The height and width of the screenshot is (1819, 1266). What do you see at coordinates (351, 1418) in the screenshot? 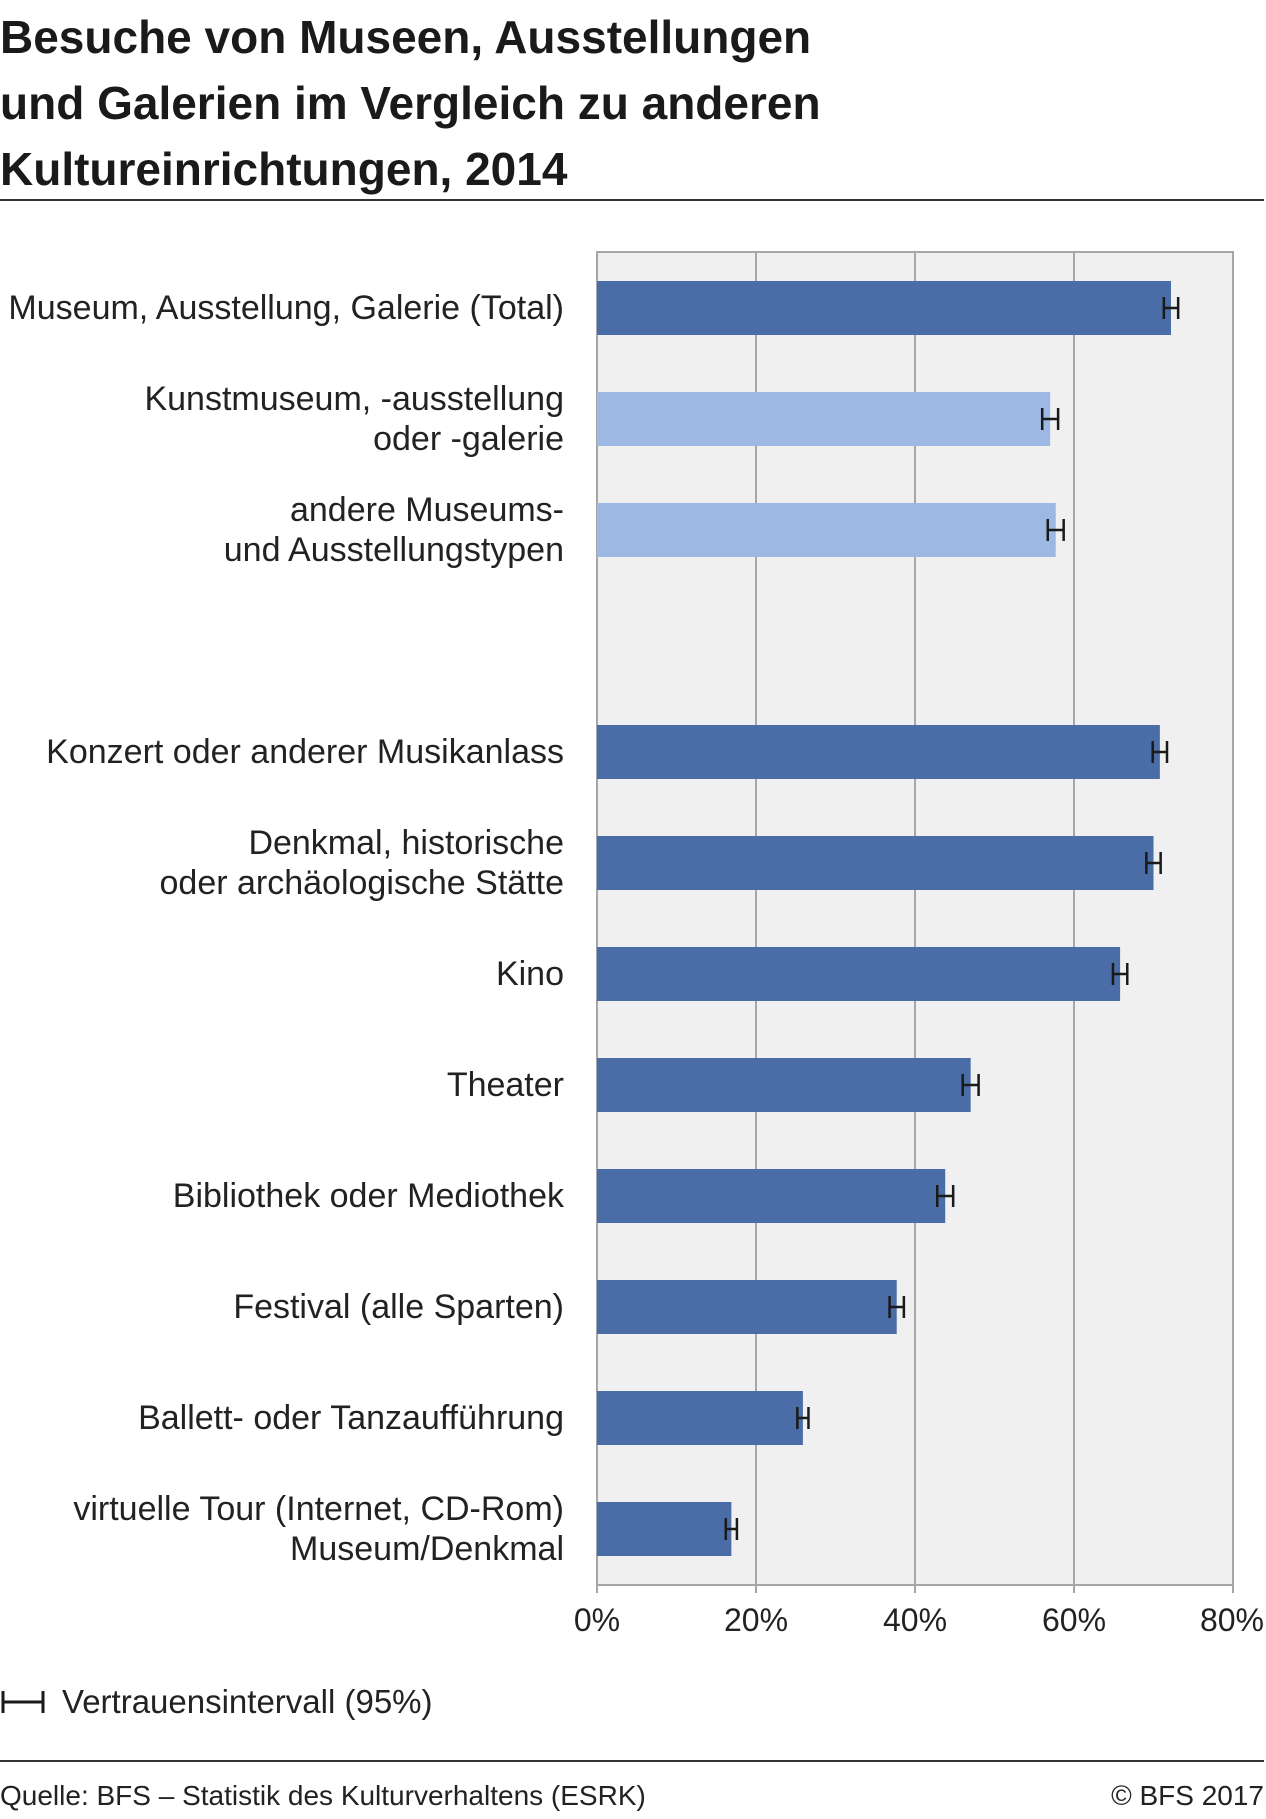
I see `category-label-line: Ballett- oder Tanzaufführung` at bounding box center [351, 1418].